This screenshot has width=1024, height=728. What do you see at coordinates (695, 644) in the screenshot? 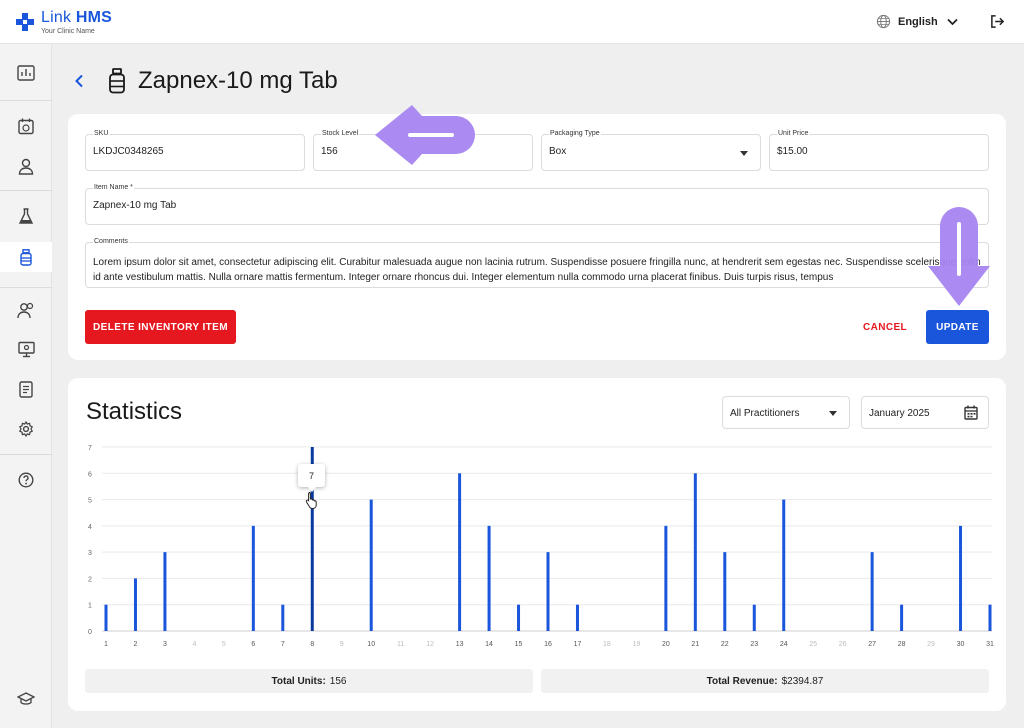
I see `chart-x-tick-label: 21` at bounding box center [695, 644].